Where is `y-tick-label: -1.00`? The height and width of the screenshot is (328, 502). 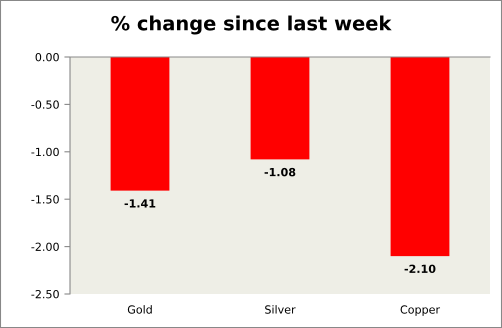
y-tick-label: -1.00 is located at coordinates (45, 152).